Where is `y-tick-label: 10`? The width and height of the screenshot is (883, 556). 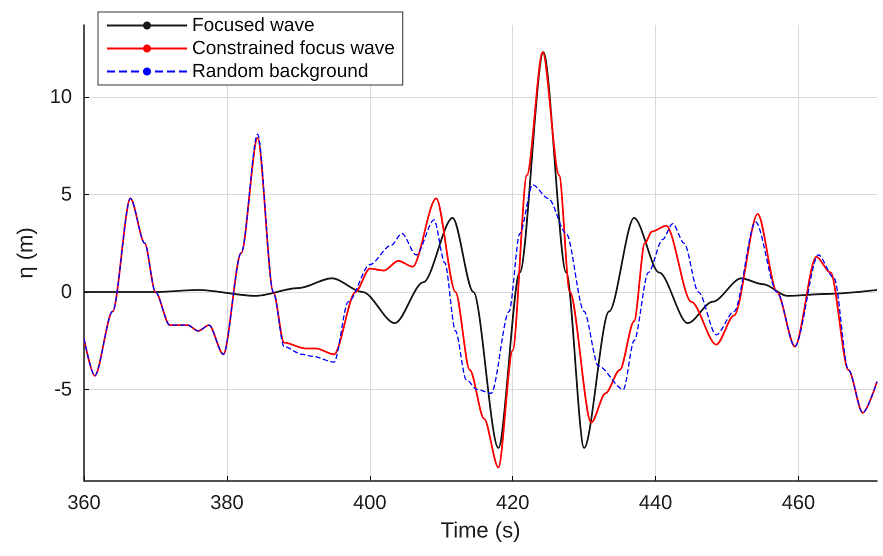 y-tick-label: 10 is located at coordinates (61, 97).